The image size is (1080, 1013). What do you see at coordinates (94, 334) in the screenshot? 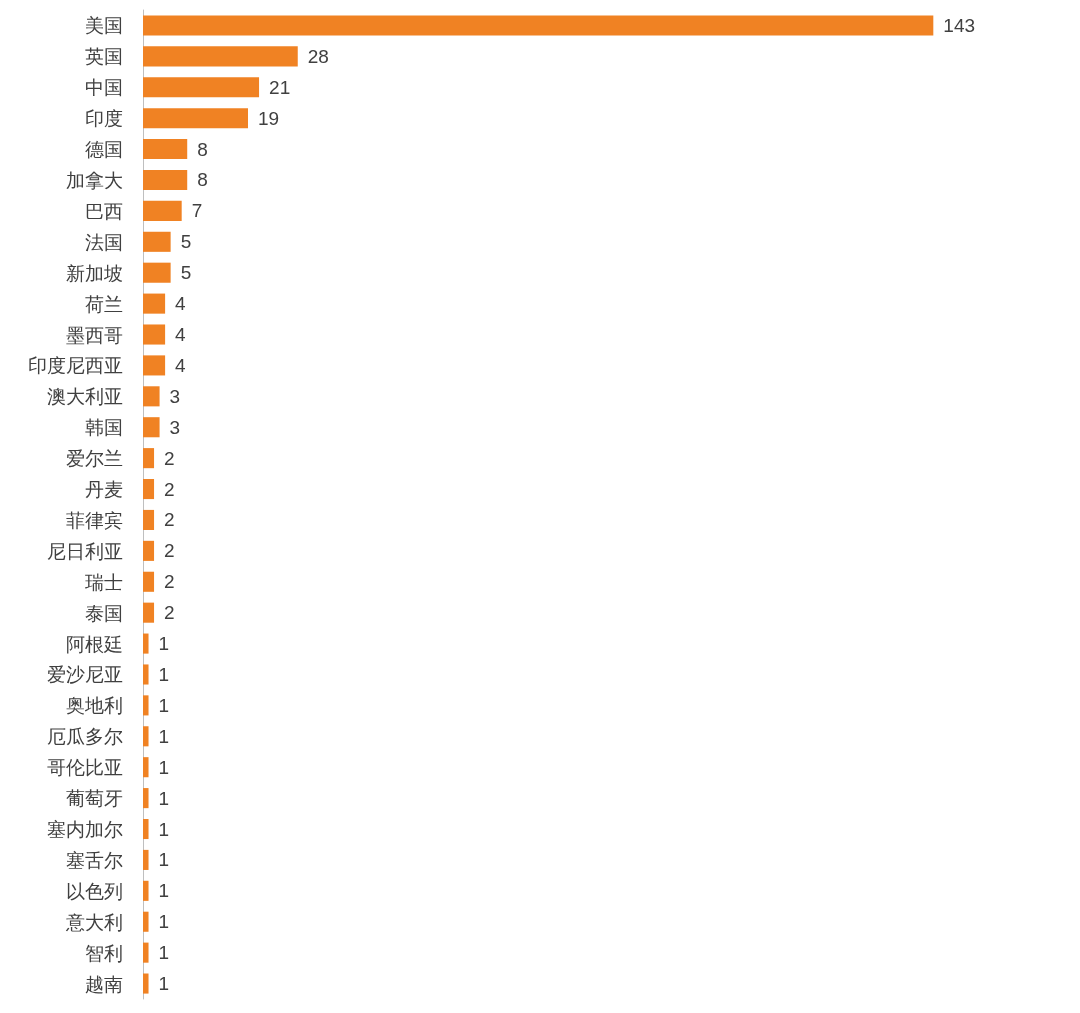
I see `y-tick-label: 墨西哥` at bounding box center [94, 334].